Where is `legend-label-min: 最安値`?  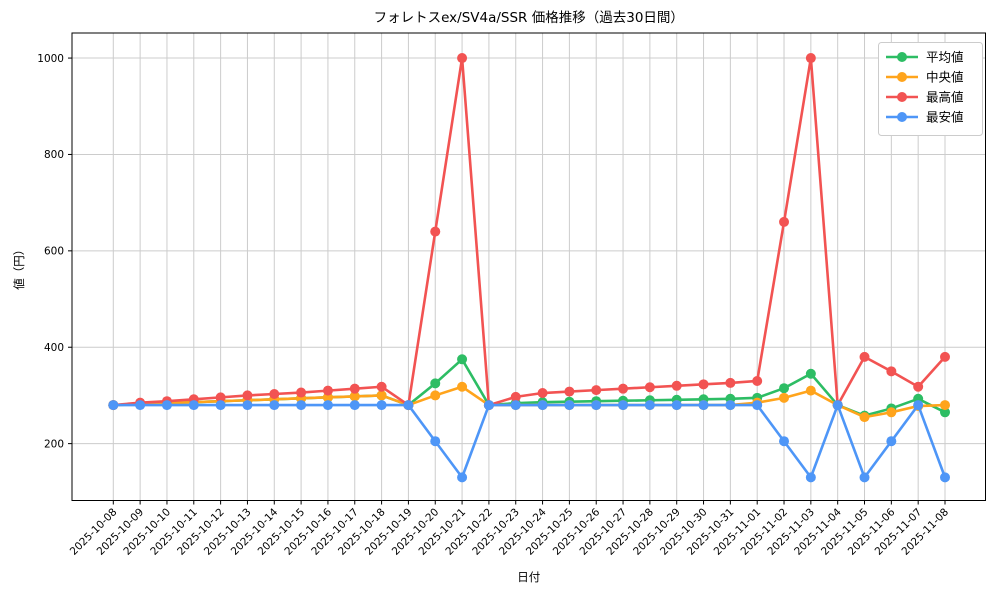 legend-label-min: 最安値 is located at coordinates (945, 116).